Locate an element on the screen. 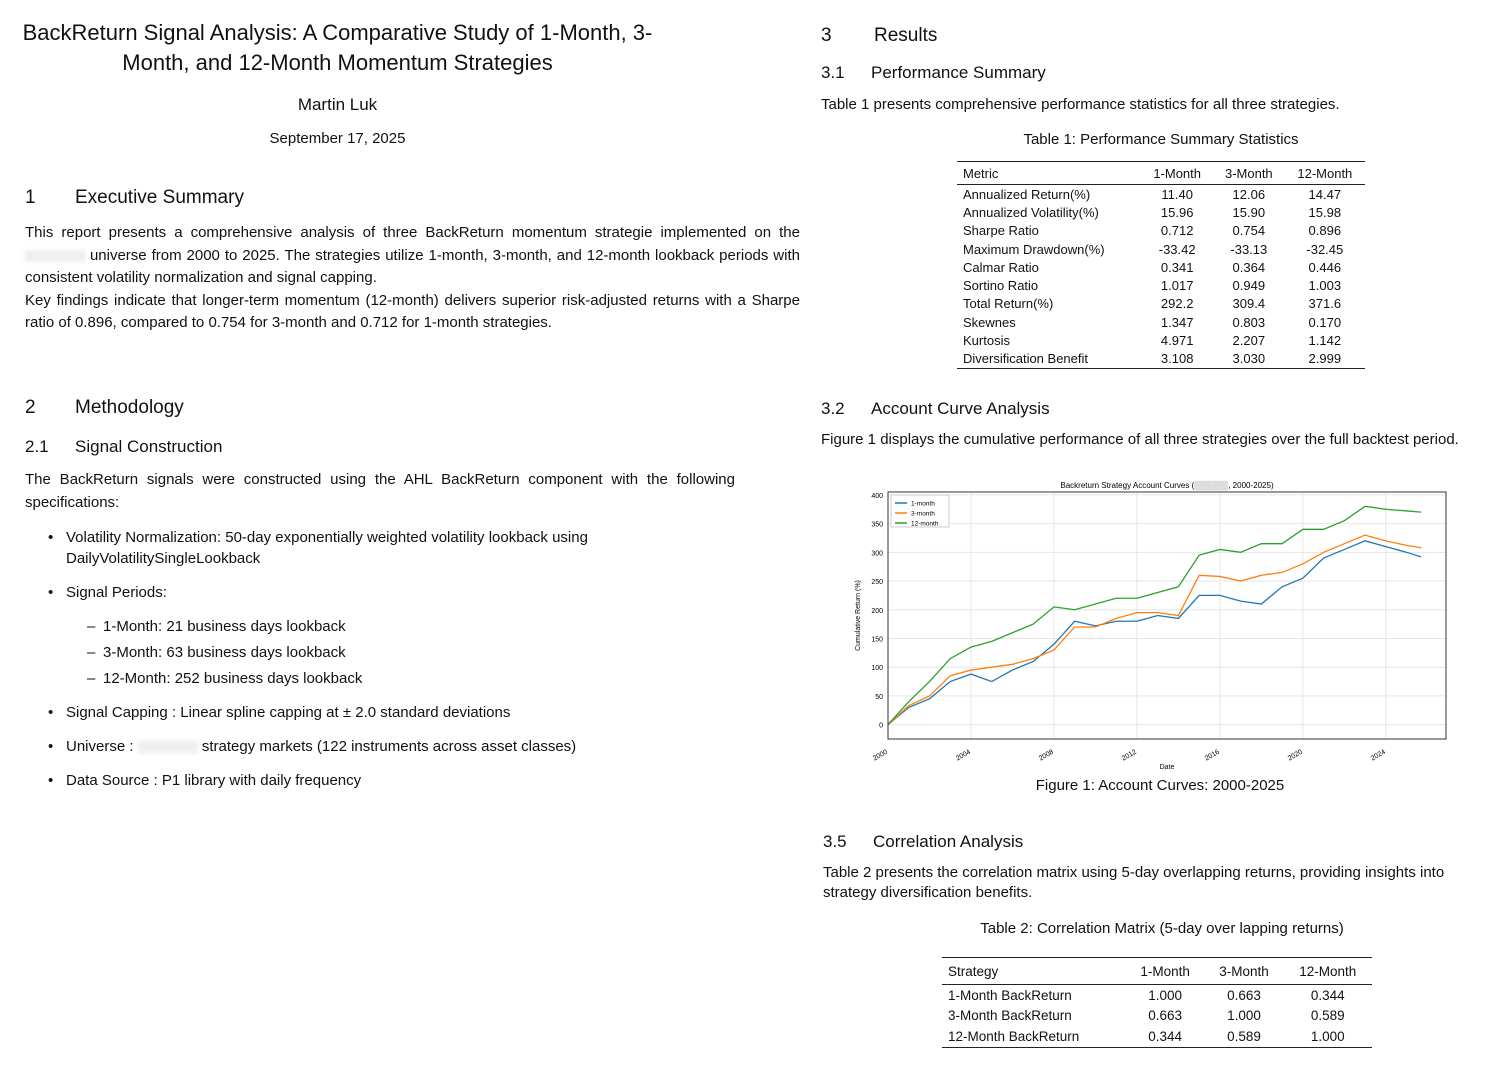 The image size is (1500, 1075). x-tick-label: 2016 is located at coordinates (1212, 756).